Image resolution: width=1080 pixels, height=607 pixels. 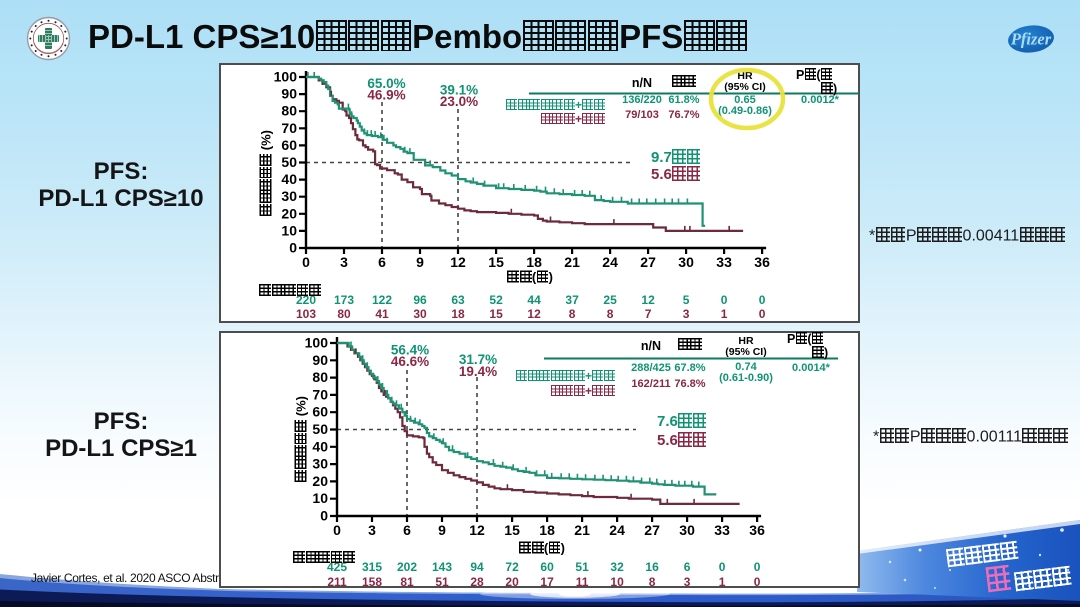 What do you see at coordinates (459, 90) in the screenshot?
I see `svg-text: 39.1%` at bounding box center [459, 90].